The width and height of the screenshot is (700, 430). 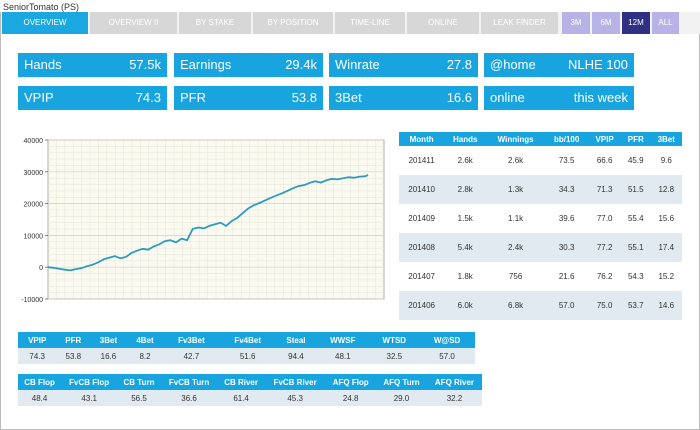 I want to click on stat-hands-label: Hands, so click(x=43, y=64).